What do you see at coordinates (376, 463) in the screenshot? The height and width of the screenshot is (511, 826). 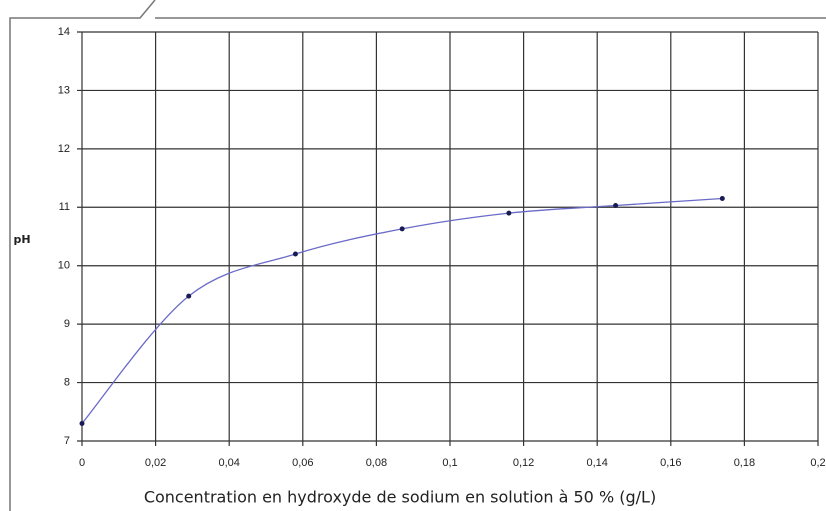 I see `x-tick-label: 0,08` at bounding box center [376, 463].